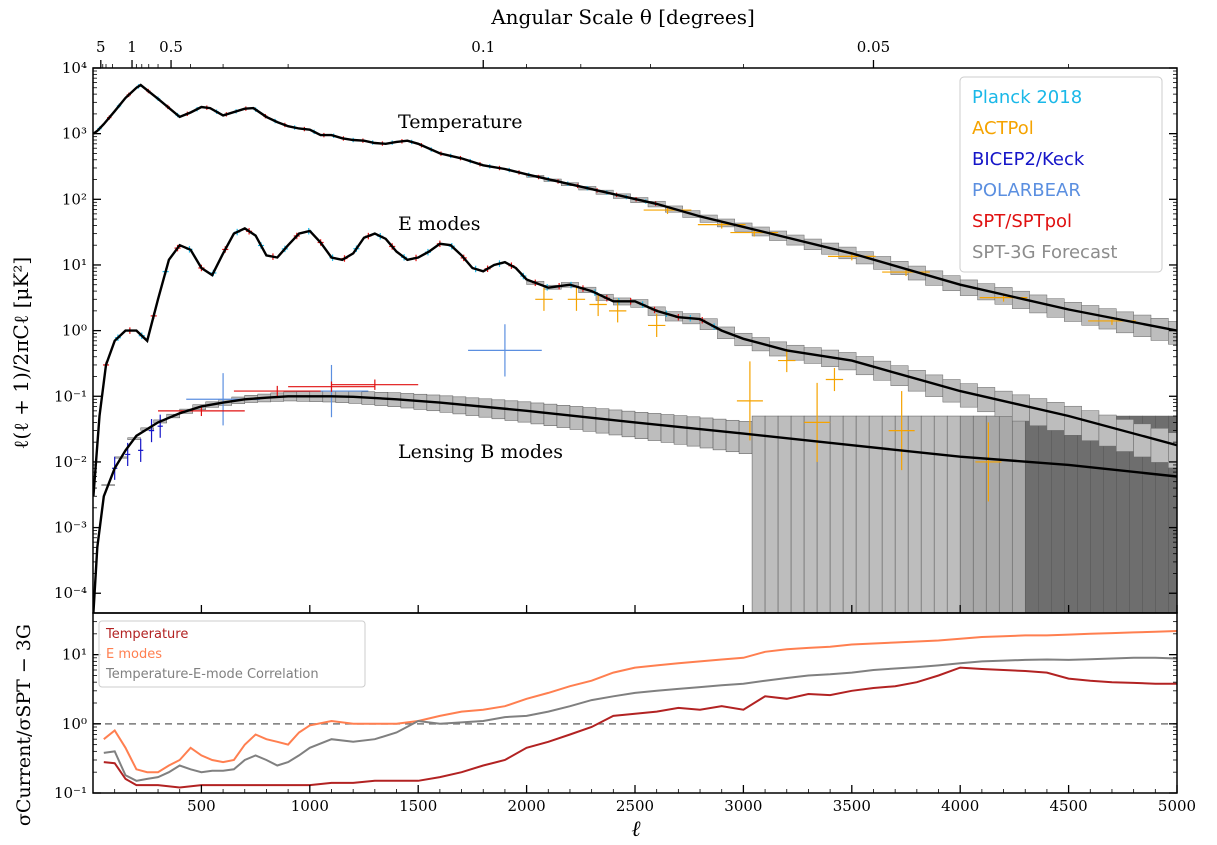 The height and width of the screenshot is (845, 1217). What do you see at coordinates (74, 68) in the screenshot?
I see `main-y-tick-label: 10⁴` at bounding box center [74, 68].